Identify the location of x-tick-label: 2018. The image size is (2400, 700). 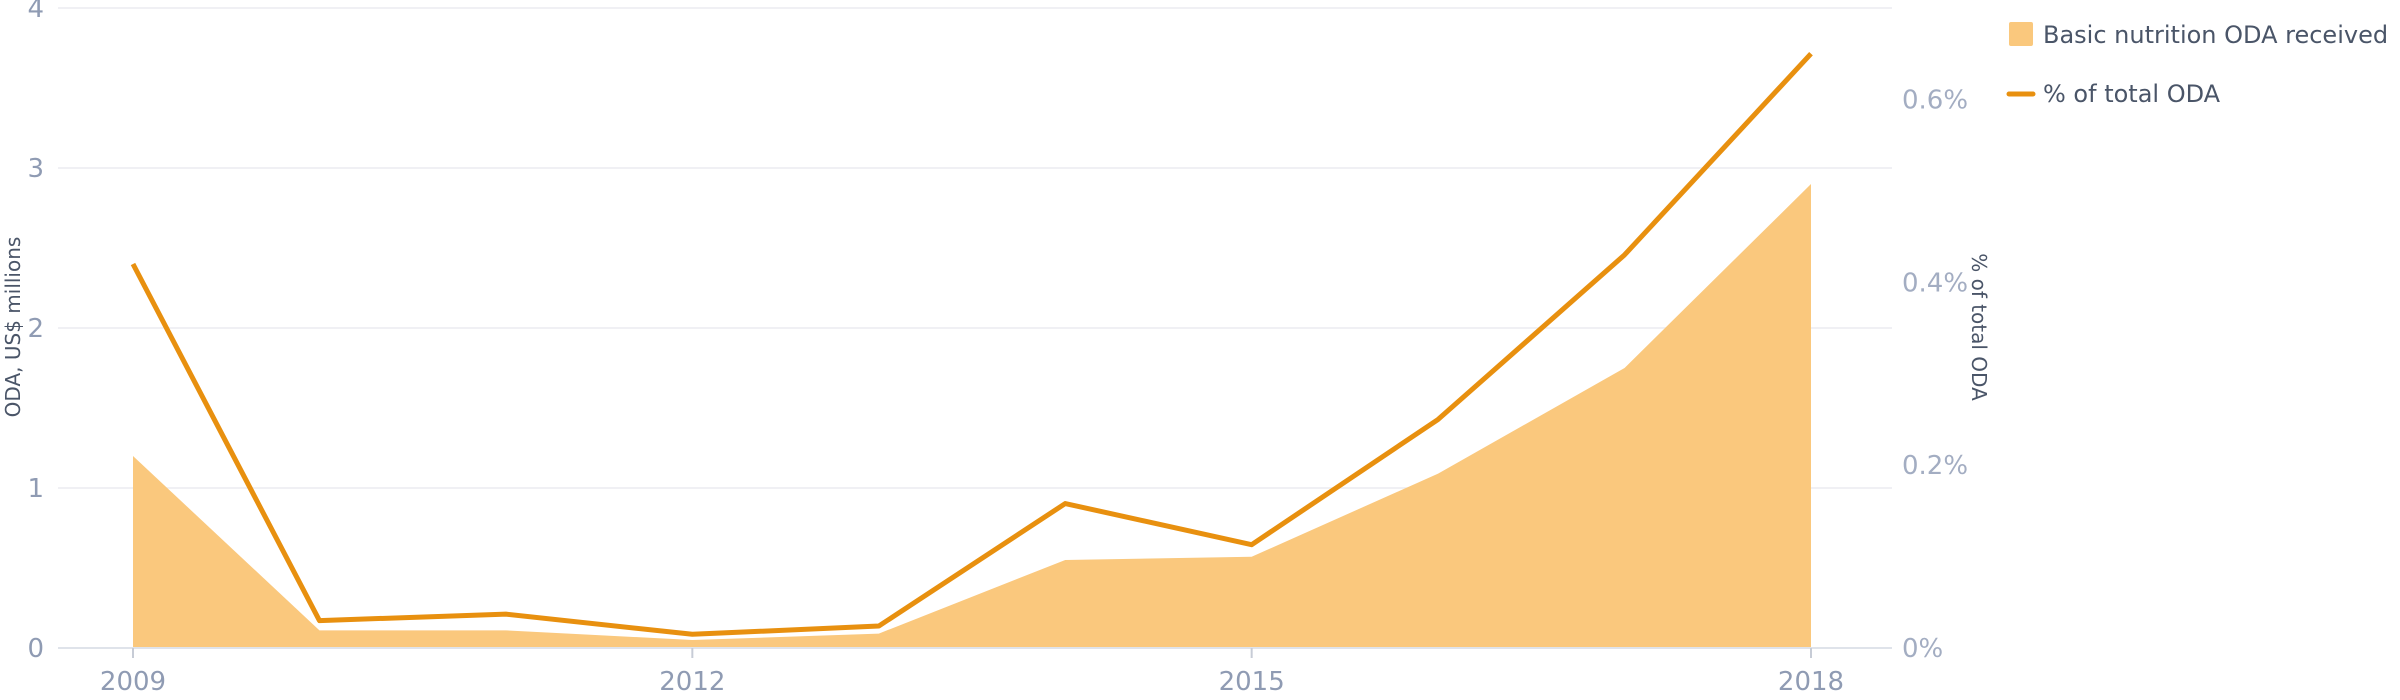
(1811, 682).